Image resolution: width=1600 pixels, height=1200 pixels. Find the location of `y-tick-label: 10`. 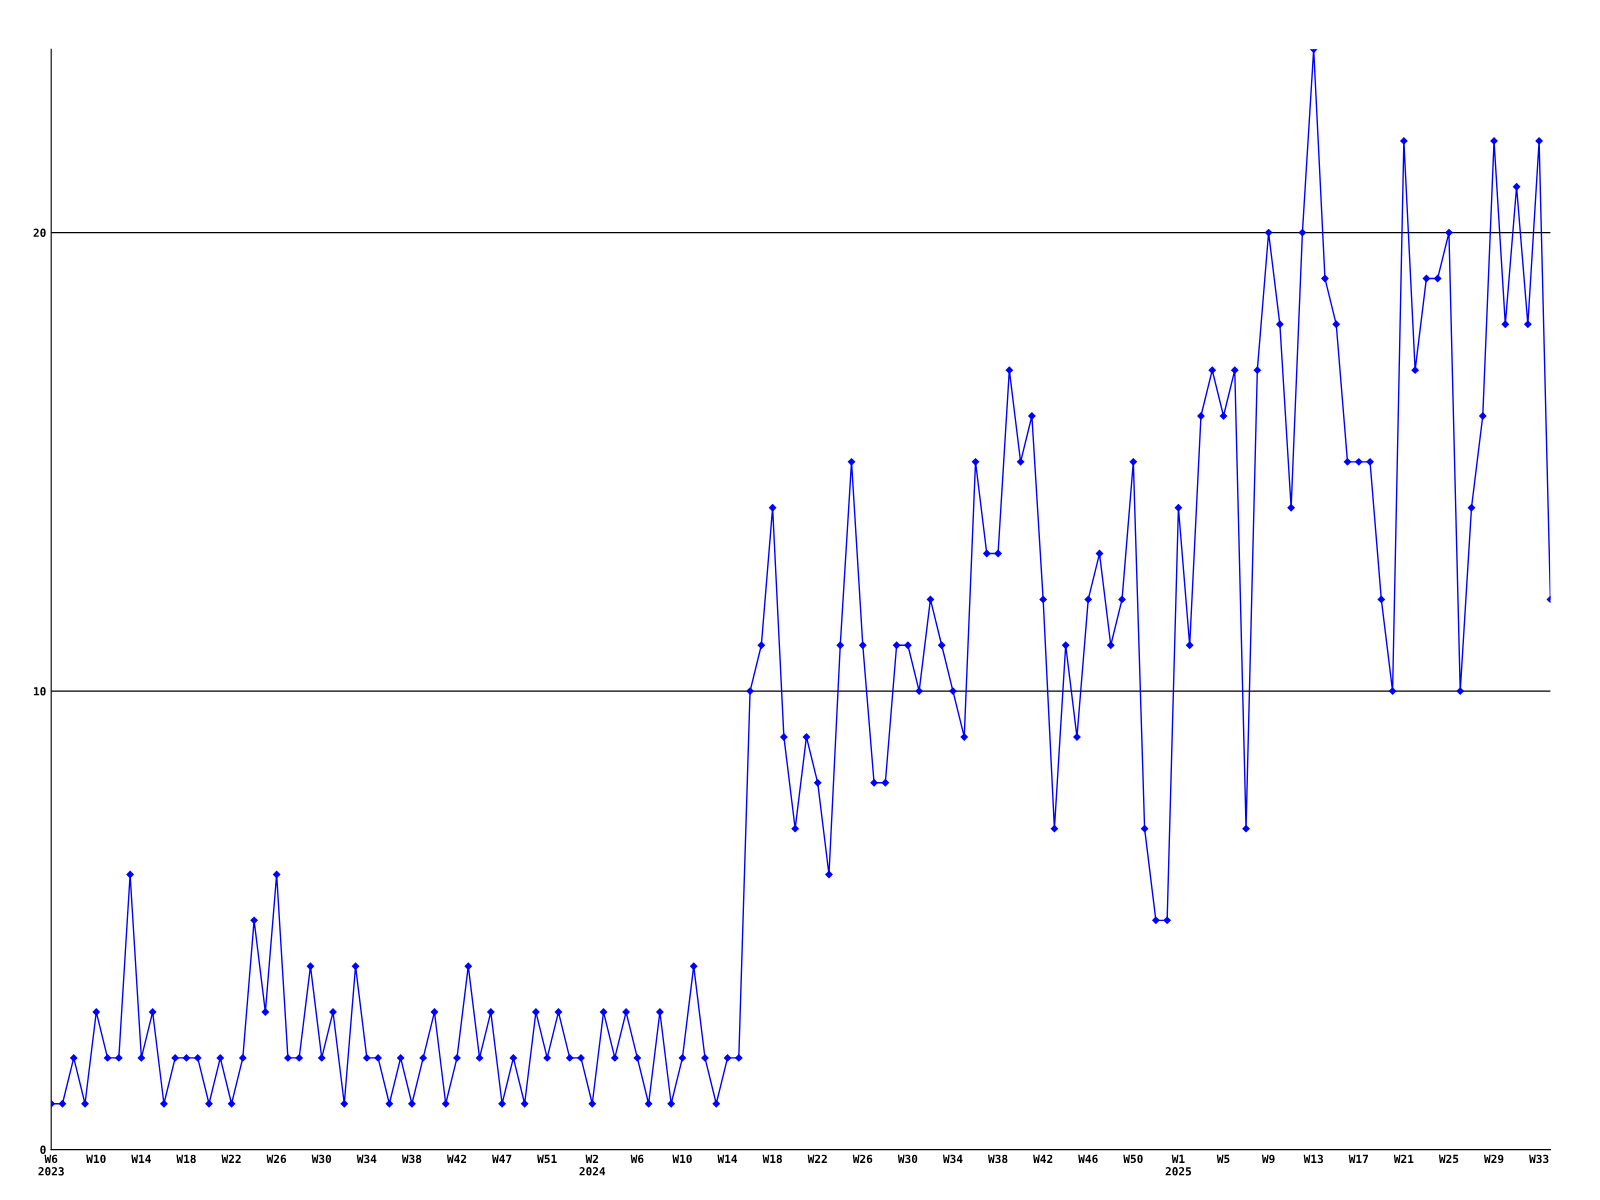

y-tick-label: 10 is located at coordinates (39, 691).